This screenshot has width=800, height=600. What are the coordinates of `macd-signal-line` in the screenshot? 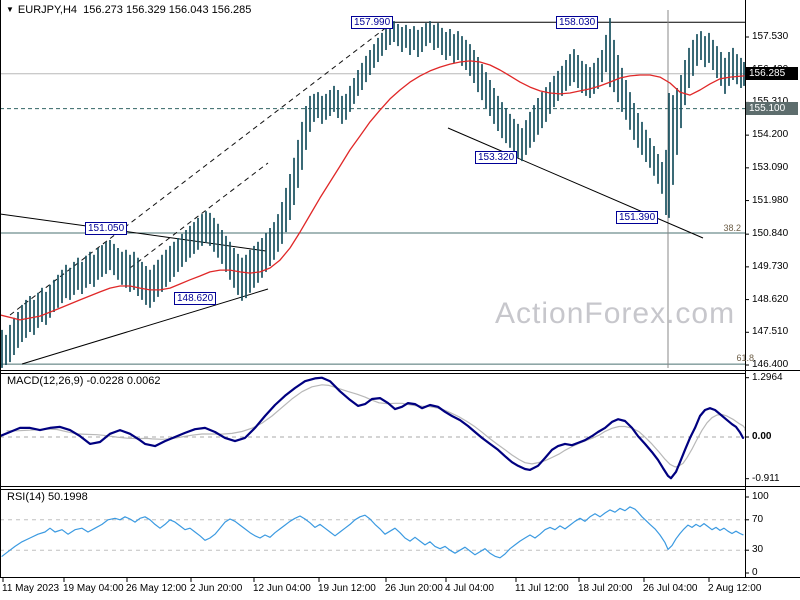 It's located at (376, 426).